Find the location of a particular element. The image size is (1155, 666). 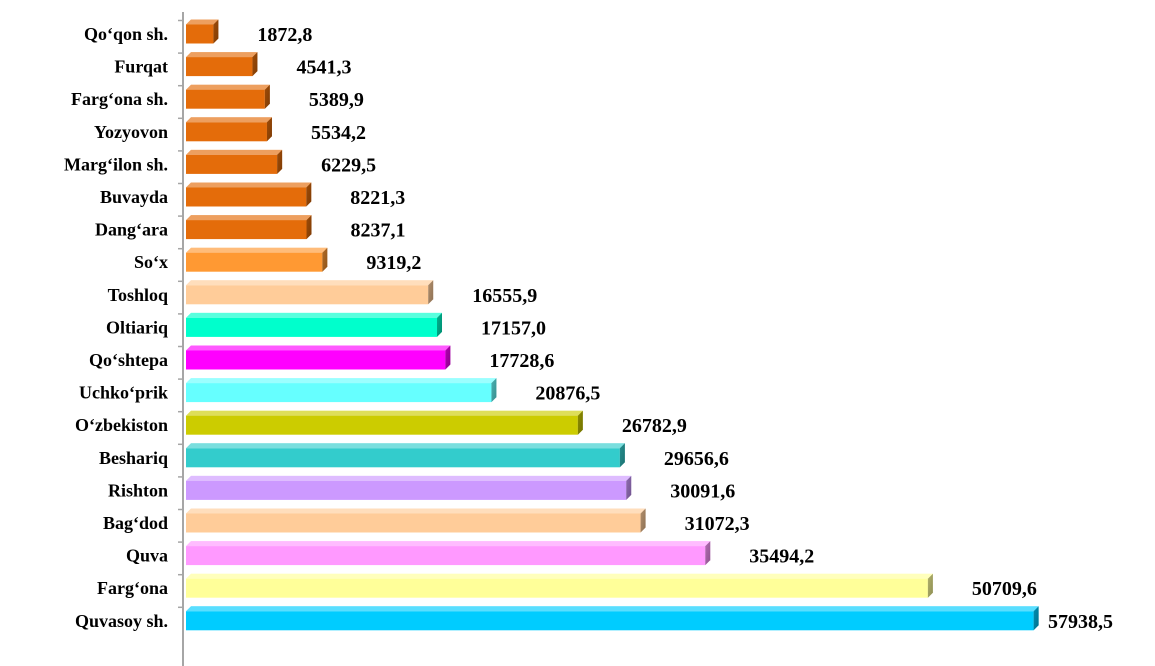

value-label: 17157,0 is located at coordinates (513, 328).